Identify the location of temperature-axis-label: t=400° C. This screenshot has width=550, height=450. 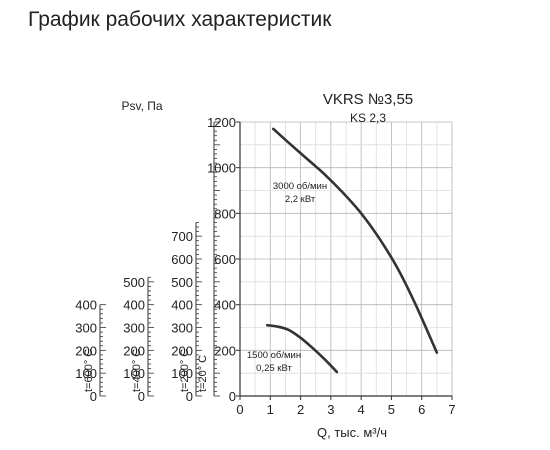
(137, 370).